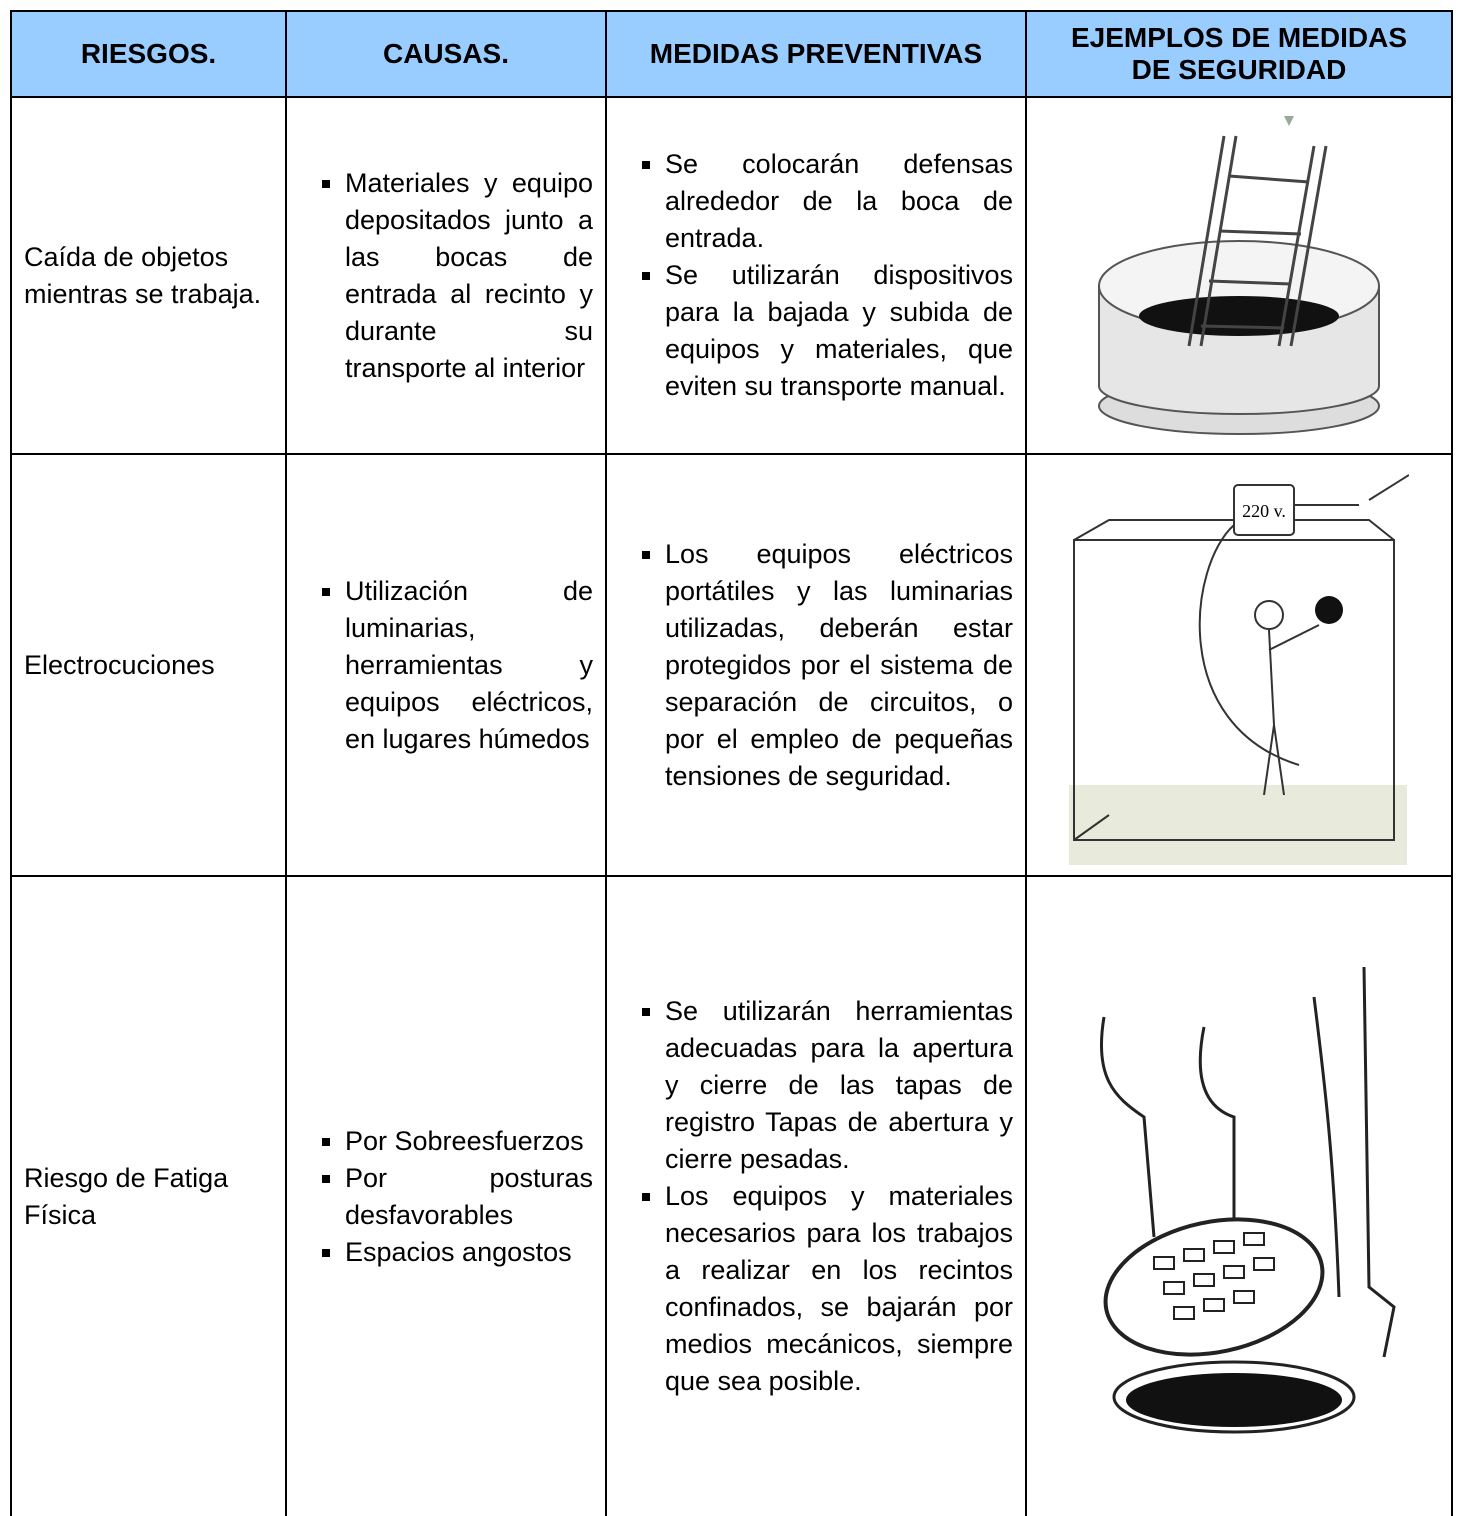 The image size is (1463, 1516). I want to click on image-cell: 220 v., so click(1239, 665).